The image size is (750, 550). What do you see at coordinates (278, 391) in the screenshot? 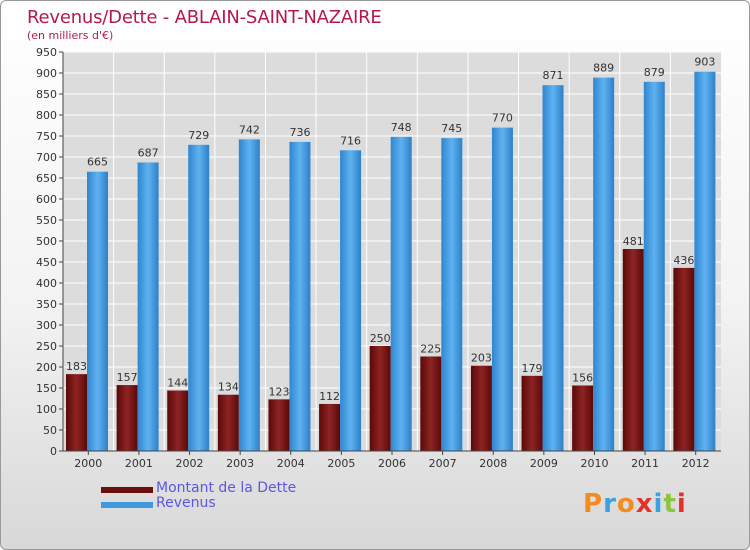
I see `data-label-debt-2004: 123` at bounding box center [278, 391].